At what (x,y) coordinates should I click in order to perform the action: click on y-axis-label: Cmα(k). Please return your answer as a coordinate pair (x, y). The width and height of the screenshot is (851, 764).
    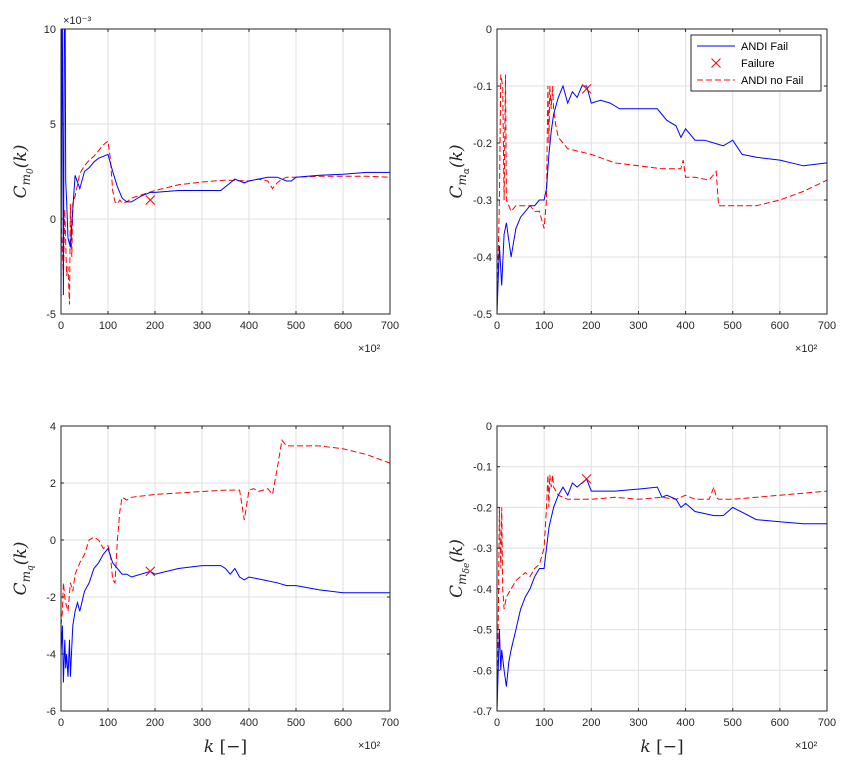
    Looking at the image, I should click on (459, 171).